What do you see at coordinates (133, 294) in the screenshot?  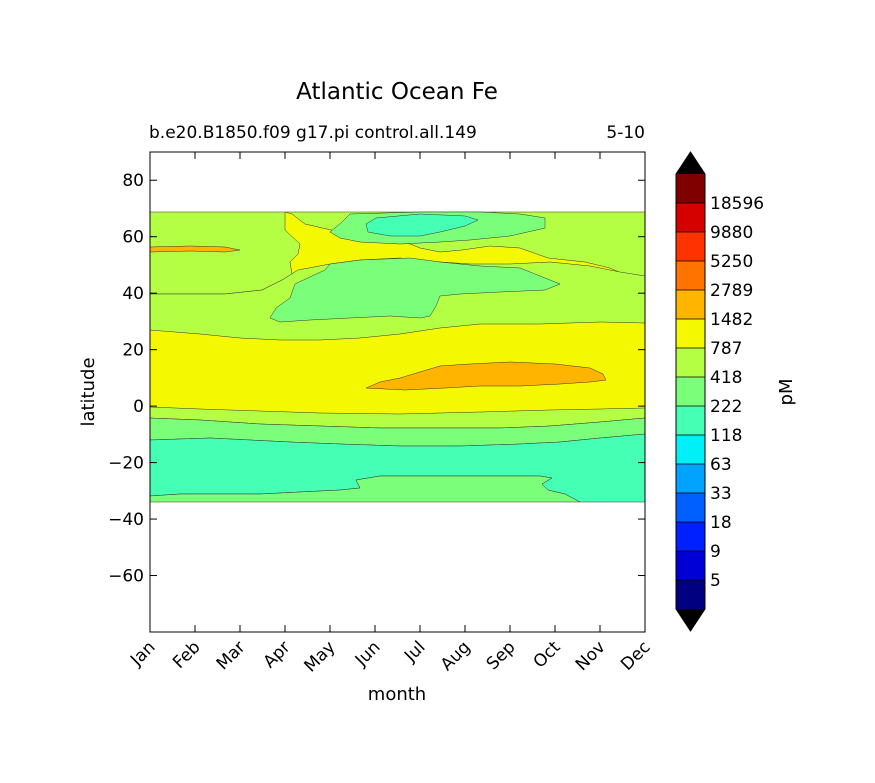 I see `y-tick-label: 40` at bounding box center [133, 294].